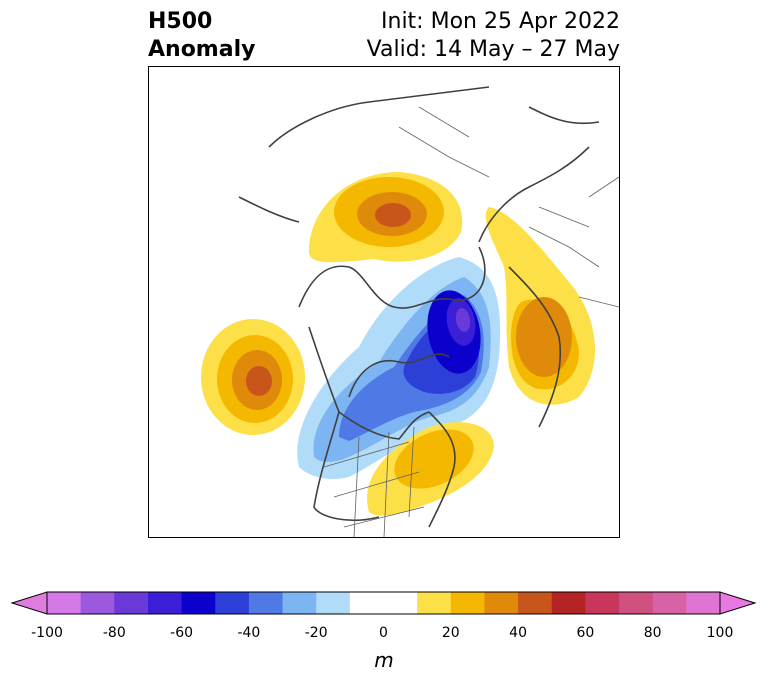 The height and width of the screenshot is (684, 768). What do you see at coordinates (383, 633) in the screenshot?
I see `colorbar-tick-label: 0` at bounding box center [383, 633].